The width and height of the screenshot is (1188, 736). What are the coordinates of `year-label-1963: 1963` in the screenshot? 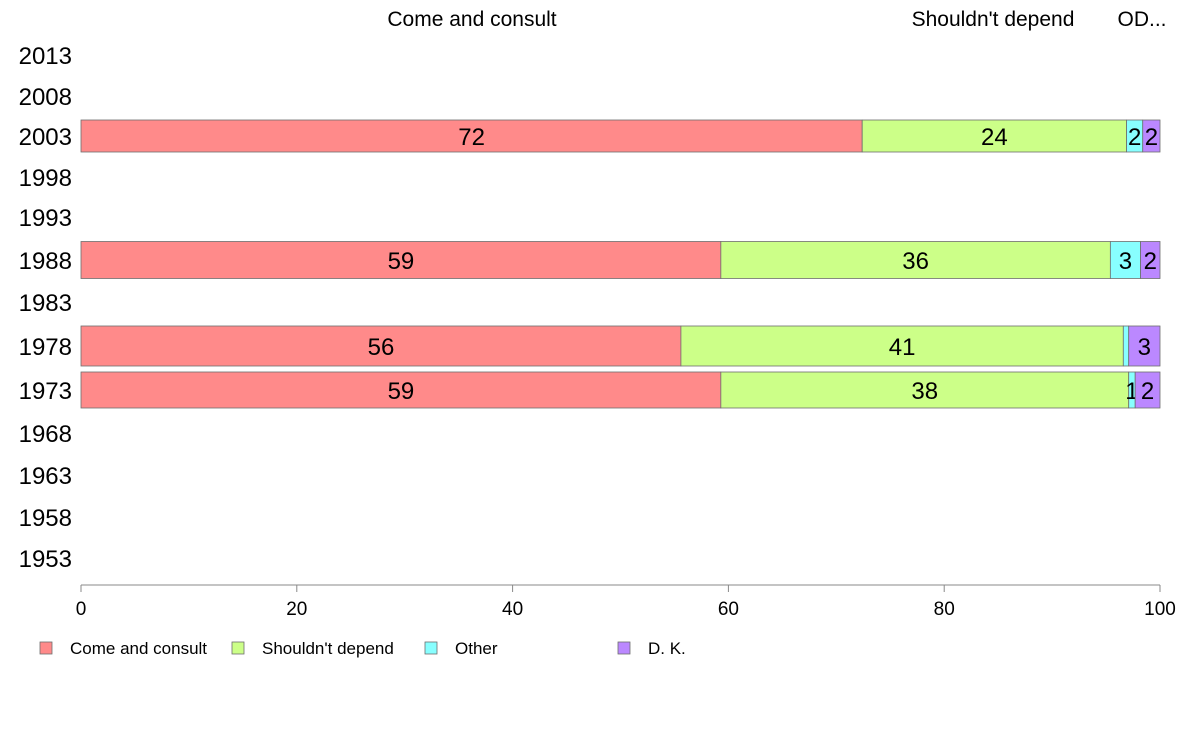 It's located at (45, 476).